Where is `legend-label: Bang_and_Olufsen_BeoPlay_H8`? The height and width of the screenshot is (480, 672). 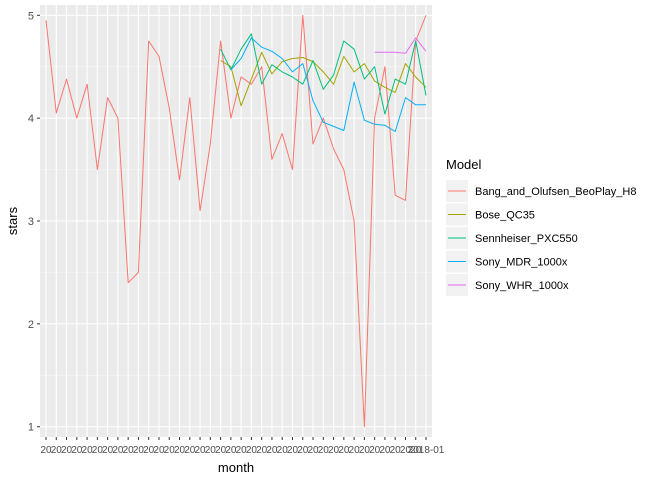
legend-label: Bang_and_Olufsen_BeoPlay_H8 is located at coordinates (555, 192).